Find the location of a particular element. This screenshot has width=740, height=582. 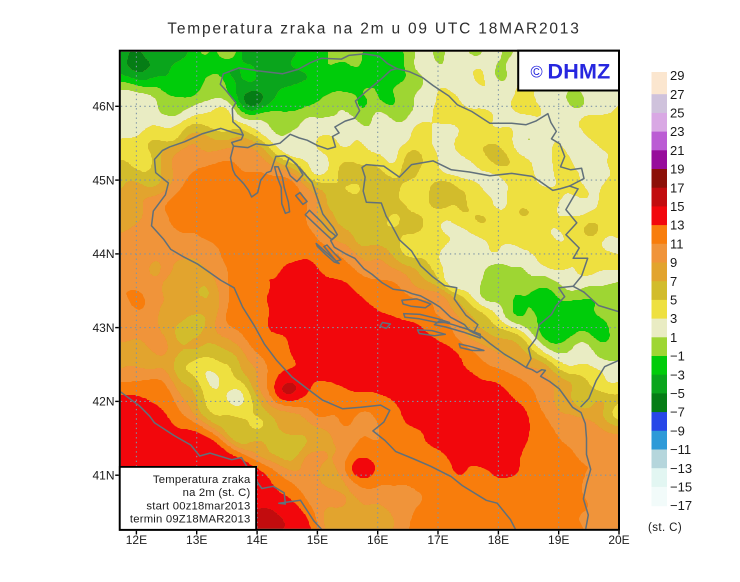

svg-text: 18E is located at coordinates (498, 540).